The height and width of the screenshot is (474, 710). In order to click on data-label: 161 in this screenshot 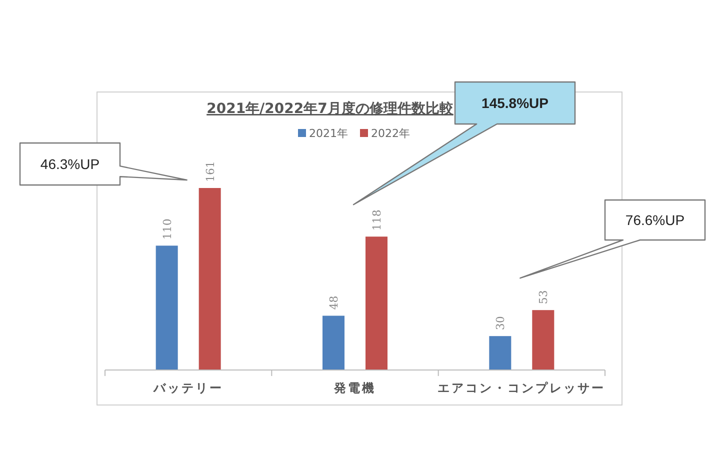, I will do `click(210, 171)`.